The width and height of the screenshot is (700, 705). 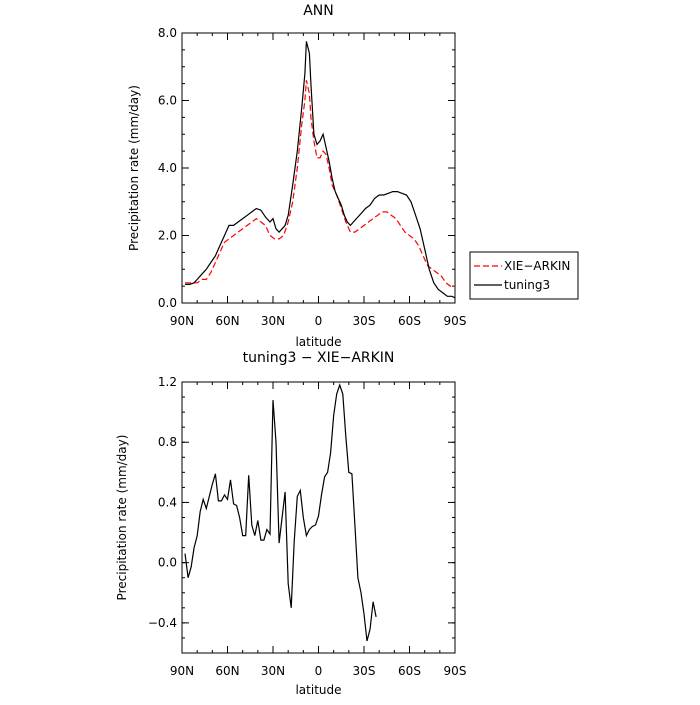 What do you see at coordinates (167, 502) in the screenshot?
I see `y-tick-label: 0.4` at bounding box center [167, 502].